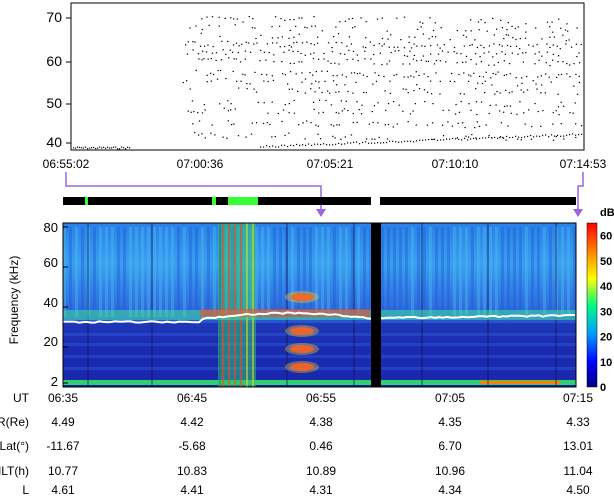 This screenshot has width=614, height=496. What do you see at coordinates (192, 471) in the screenshot?
I see `ephemeris-cell: 10.83` at bounding box center [192, 471].